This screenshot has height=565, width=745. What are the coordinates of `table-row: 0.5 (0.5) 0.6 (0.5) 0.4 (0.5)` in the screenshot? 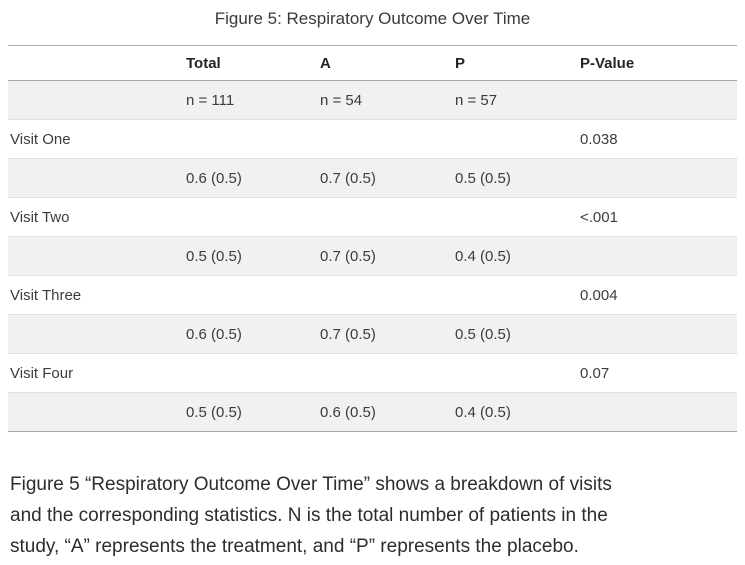 It's located at (372, 412).